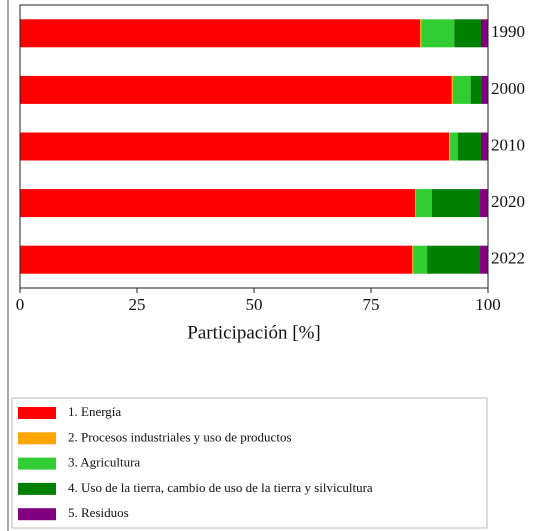 The height and width of the screenshot is (531, 534). I want to click on x-tick-label: 25, so click(137, 304).